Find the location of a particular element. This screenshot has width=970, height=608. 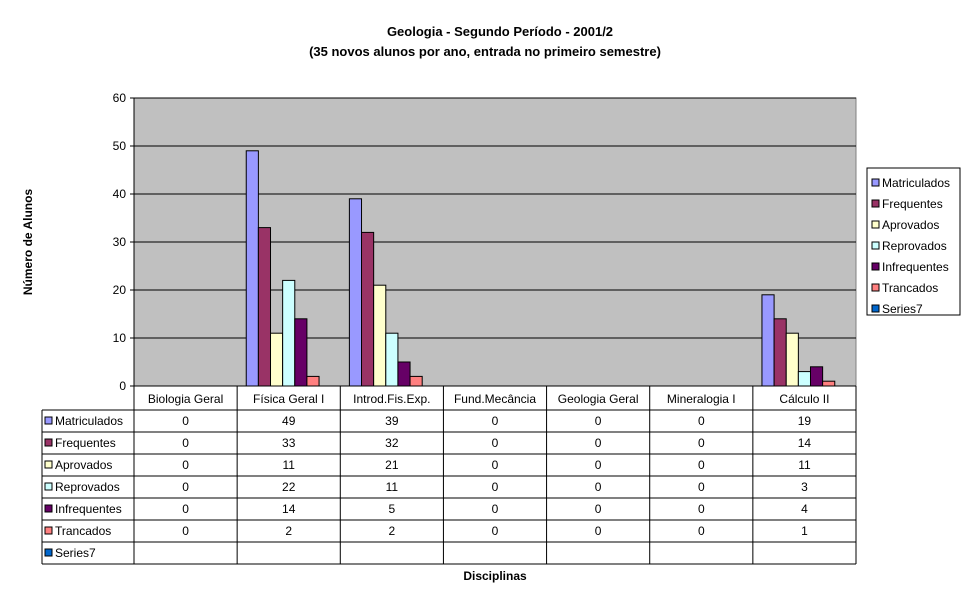

category-label: Geologia Geral is located at coordinates (598, 399).